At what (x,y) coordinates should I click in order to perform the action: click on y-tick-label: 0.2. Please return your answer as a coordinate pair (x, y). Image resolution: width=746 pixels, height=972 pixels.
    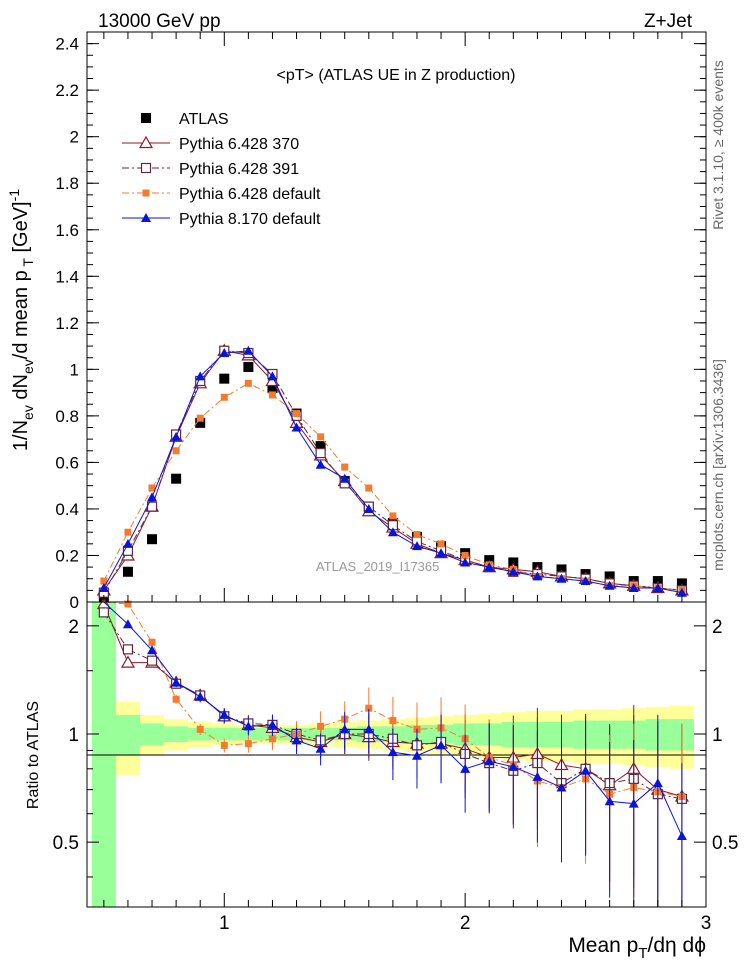
    Looking at the image, I should click on (67, 555).